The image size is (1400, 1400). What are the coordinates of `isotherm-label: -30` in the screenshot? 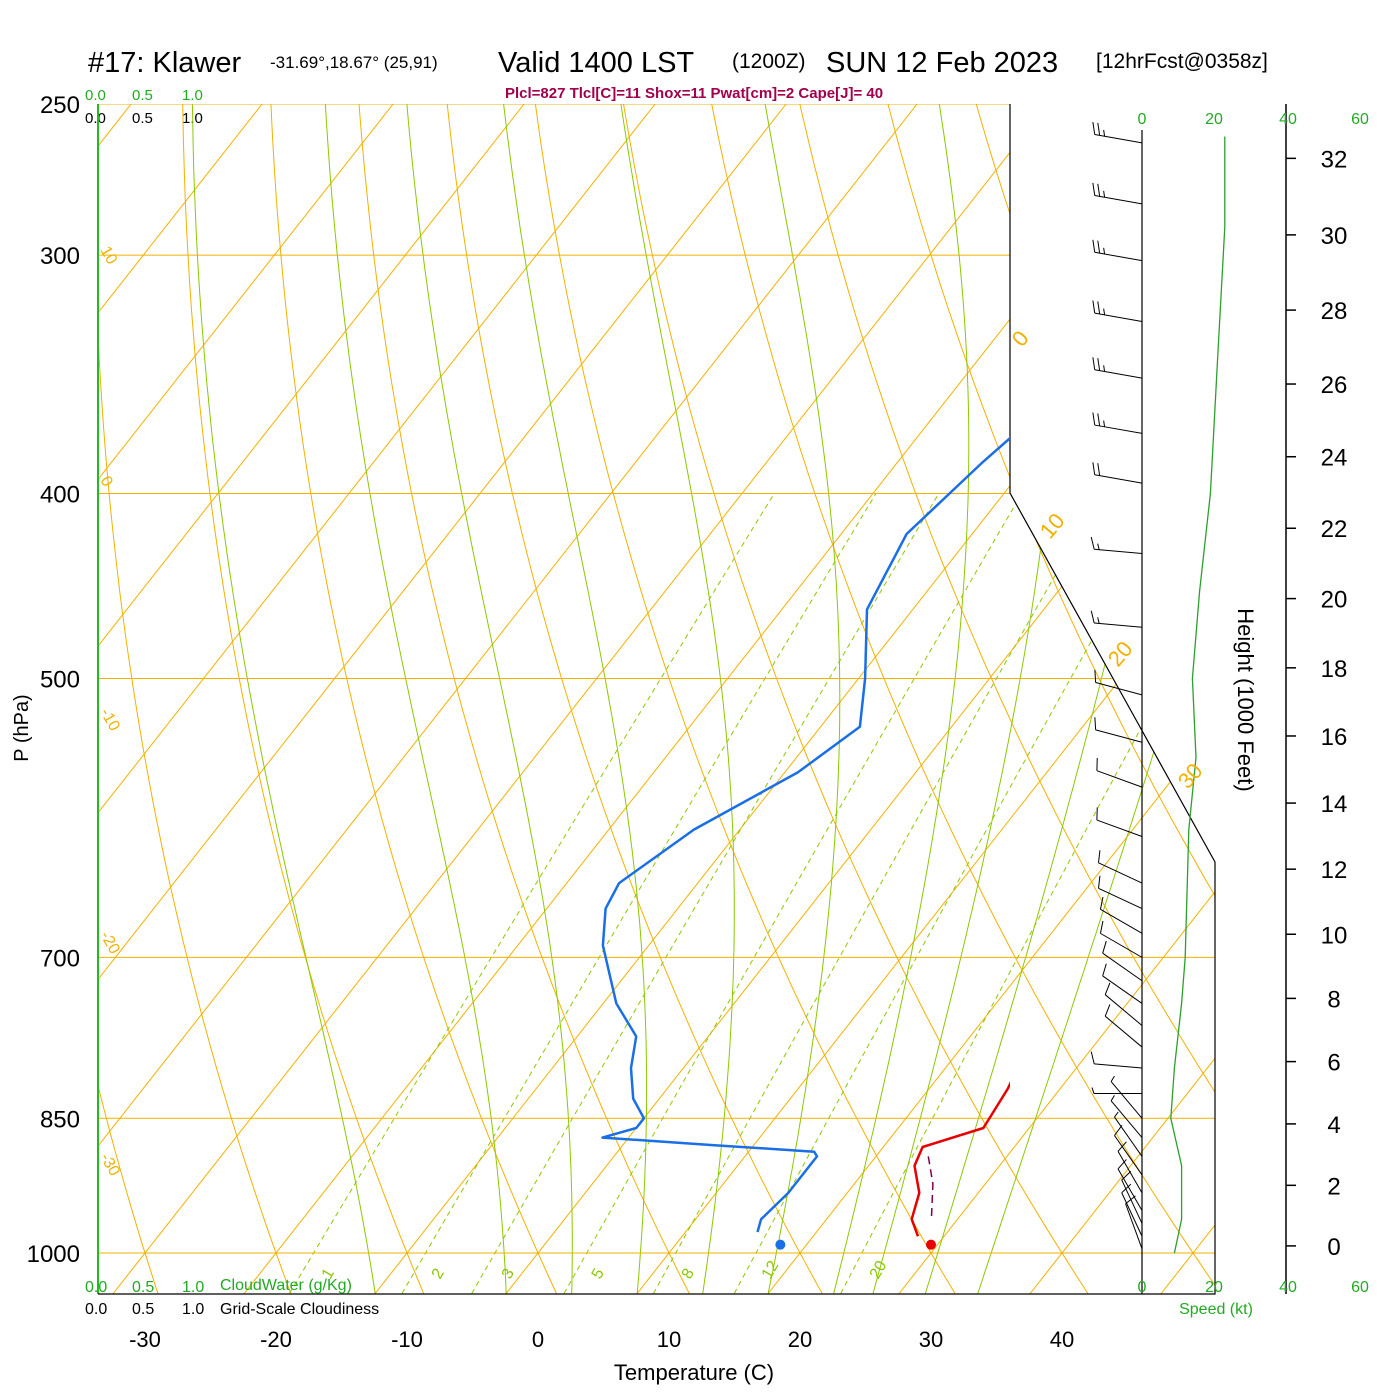 It's located at (110, 1165).